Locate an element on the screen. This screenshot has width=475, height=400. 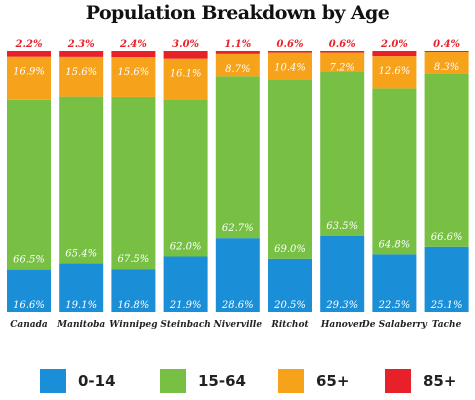
legend-swatch-85+ is located at coordinates (398, 381).